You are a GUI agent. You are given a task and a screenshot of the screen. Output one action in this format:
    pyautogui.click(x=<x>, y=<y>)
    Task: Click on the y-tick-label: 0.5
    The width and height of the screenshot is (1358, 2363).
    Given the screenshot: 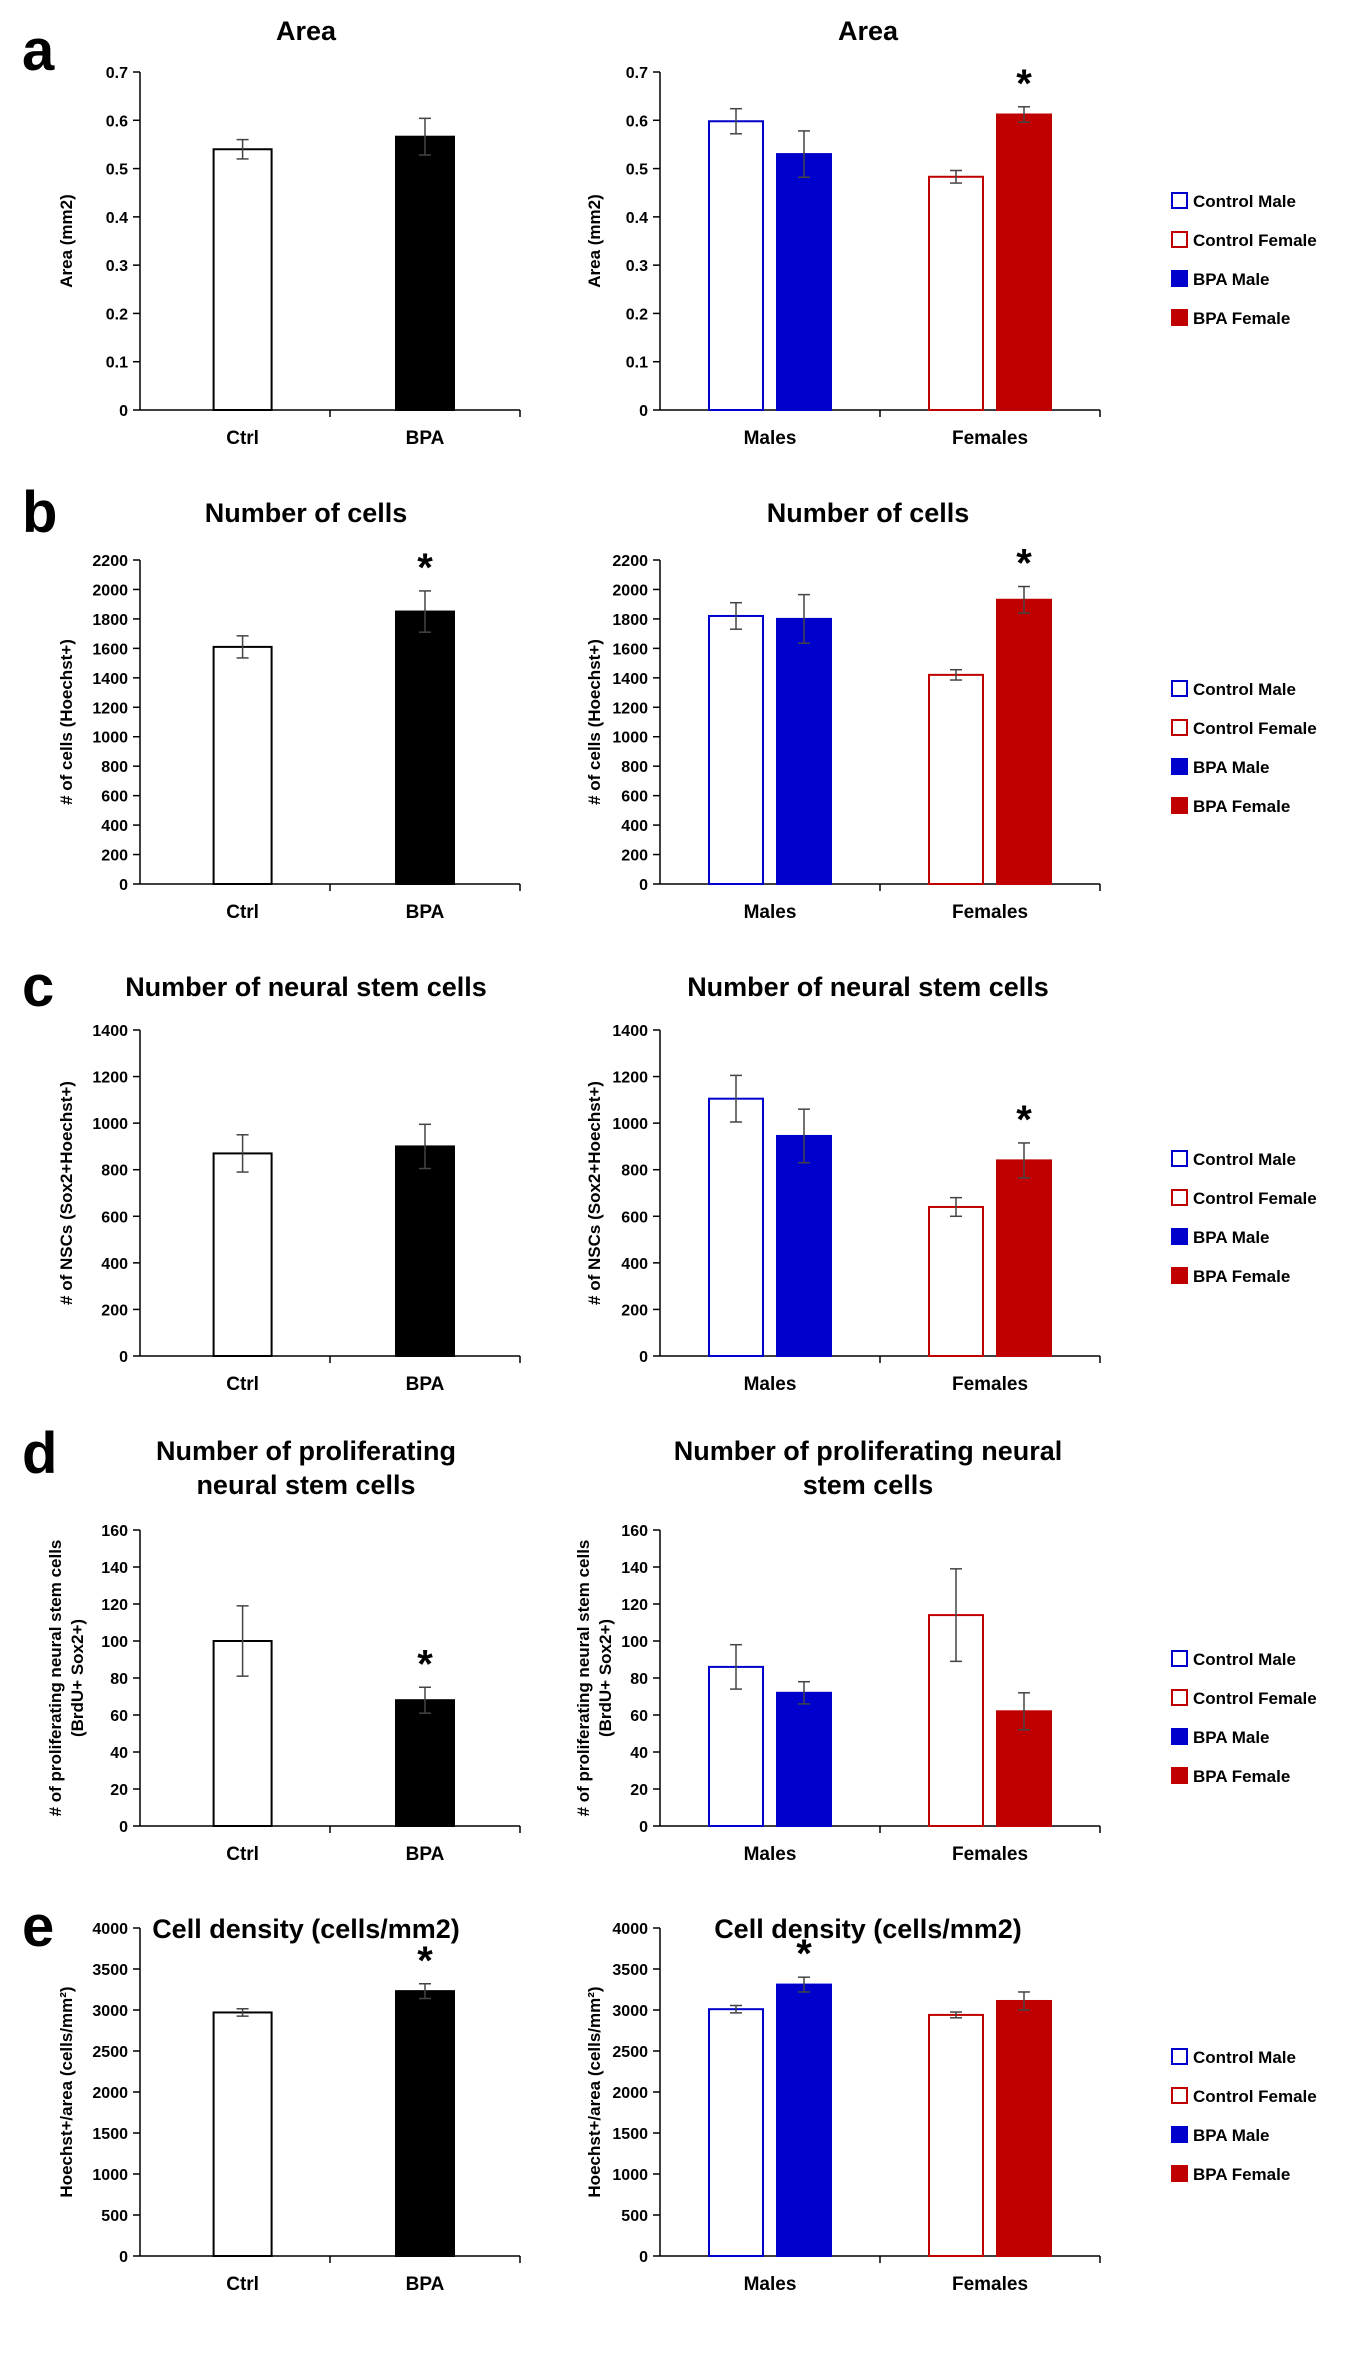 What is the action you would take?
    pyautogui.click(x=117, y=170)
    